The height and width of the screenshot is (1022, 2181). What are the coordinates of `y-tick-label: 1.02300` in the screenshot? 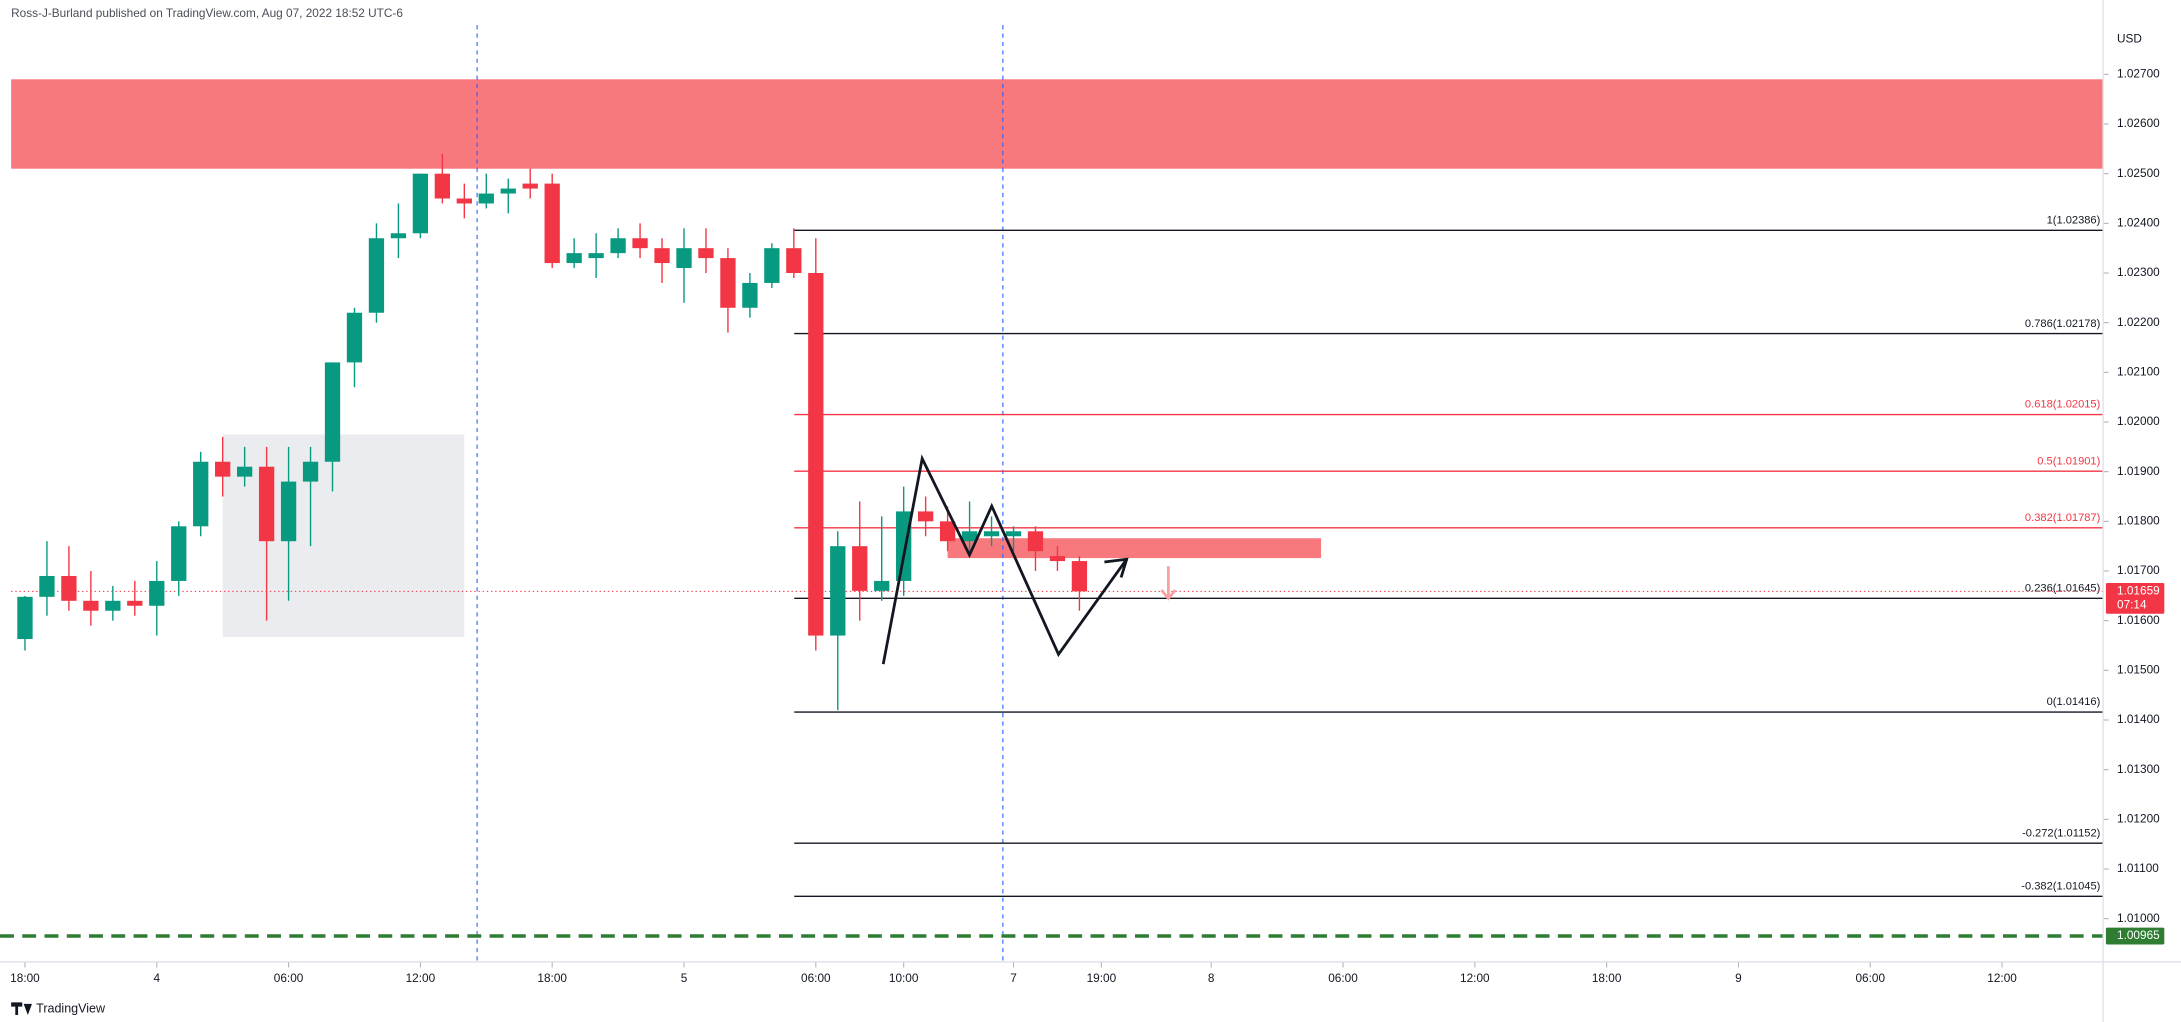 It's located at (2138, 272).